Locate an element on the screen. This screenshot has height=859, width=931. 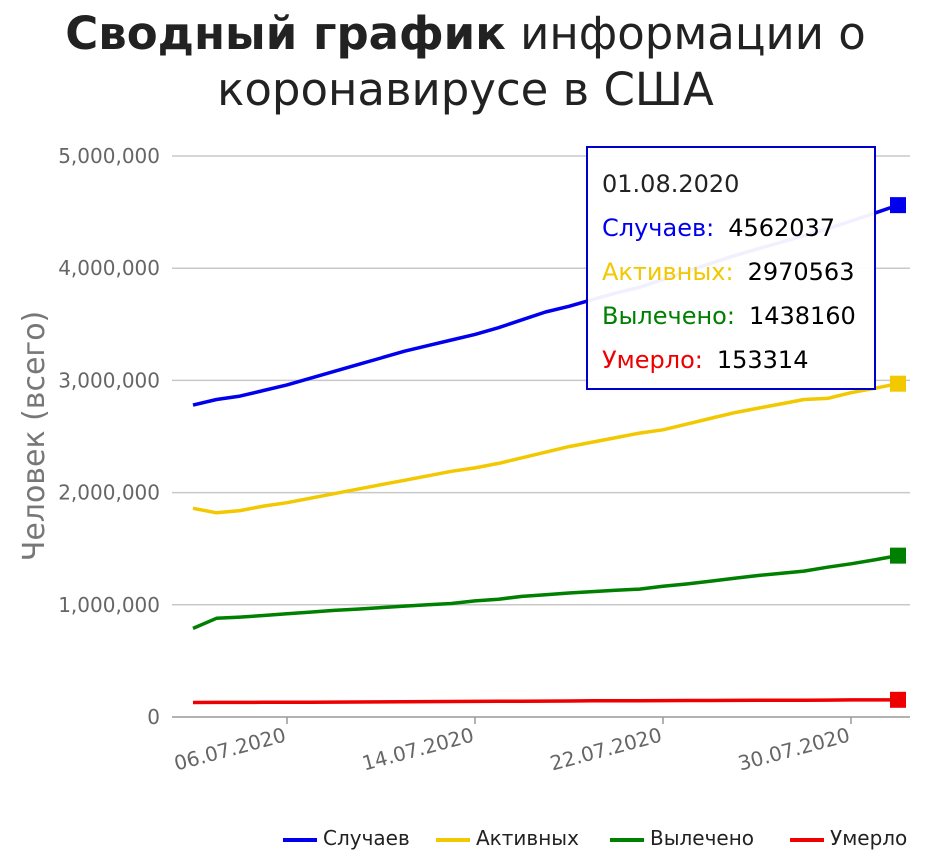
tooltip-label: Активных: is located at coordinates (668, 272).